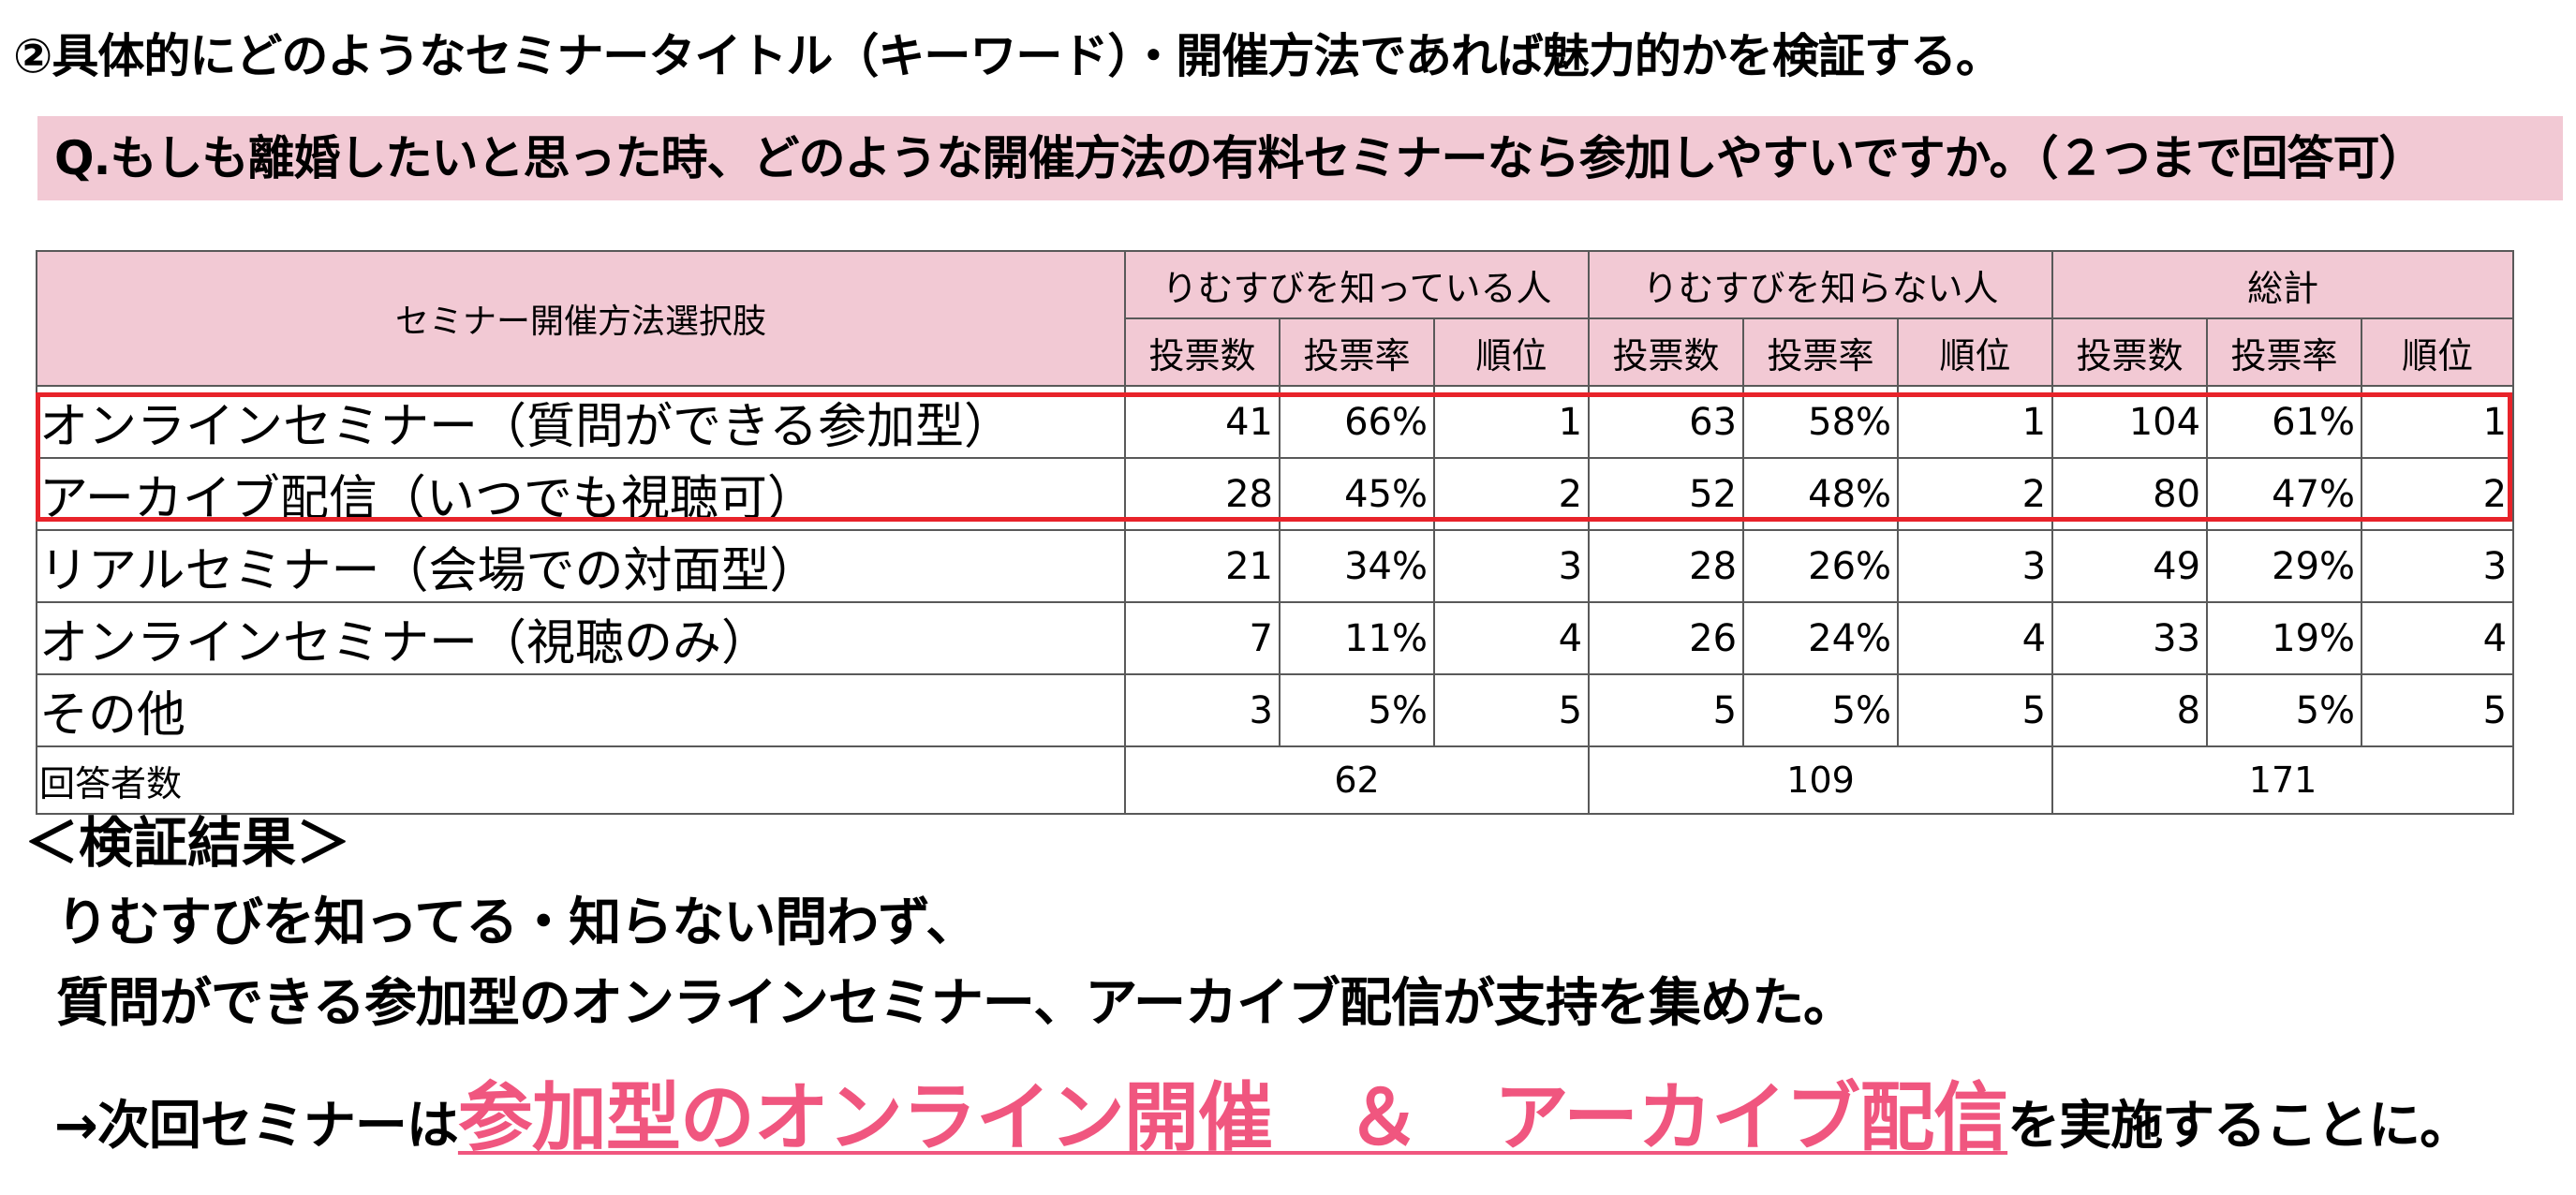 This screenshot has height=1195, width=2576. Describe the element at coordinates (581, 318) in the screenshot. I see `corner-header: セミナー開催方法選択肢` at that location.